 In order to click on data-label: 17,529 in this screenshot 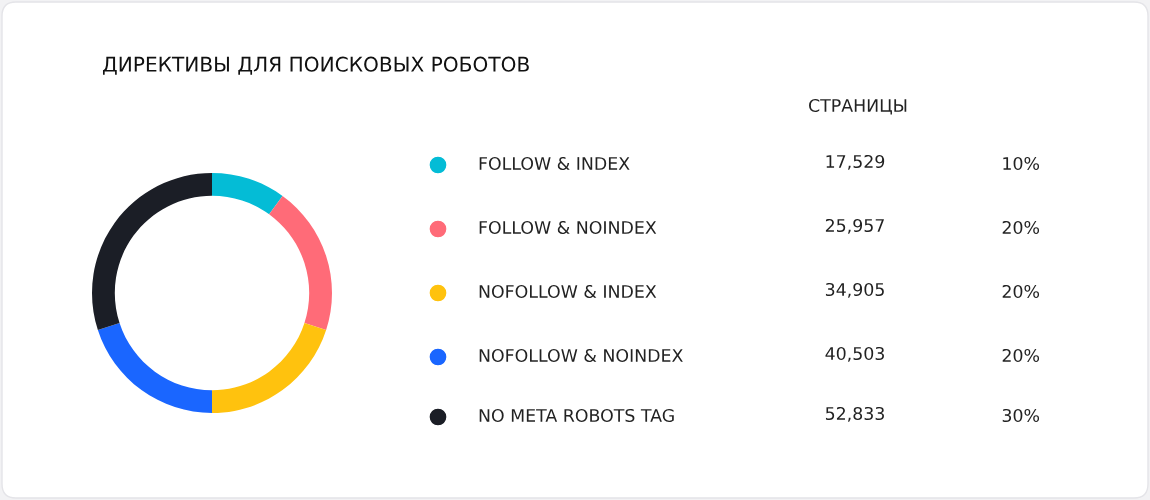, I will do `click(855, 162)`.